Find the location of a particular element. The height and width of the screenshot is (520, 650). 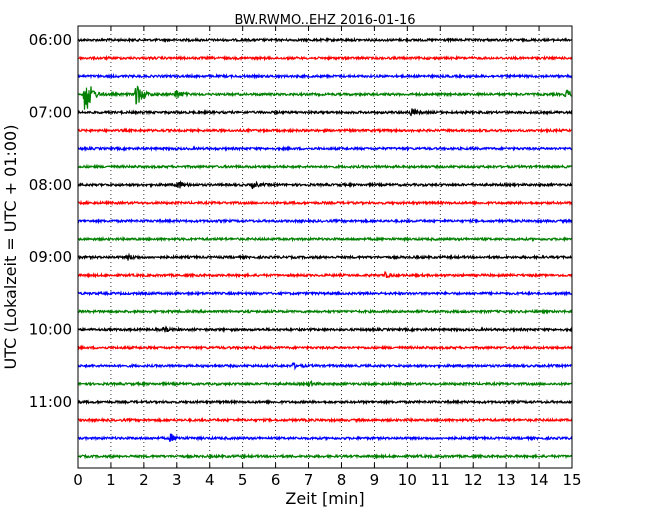

x-tick-label: 14 is located at coordinates (539, 480).